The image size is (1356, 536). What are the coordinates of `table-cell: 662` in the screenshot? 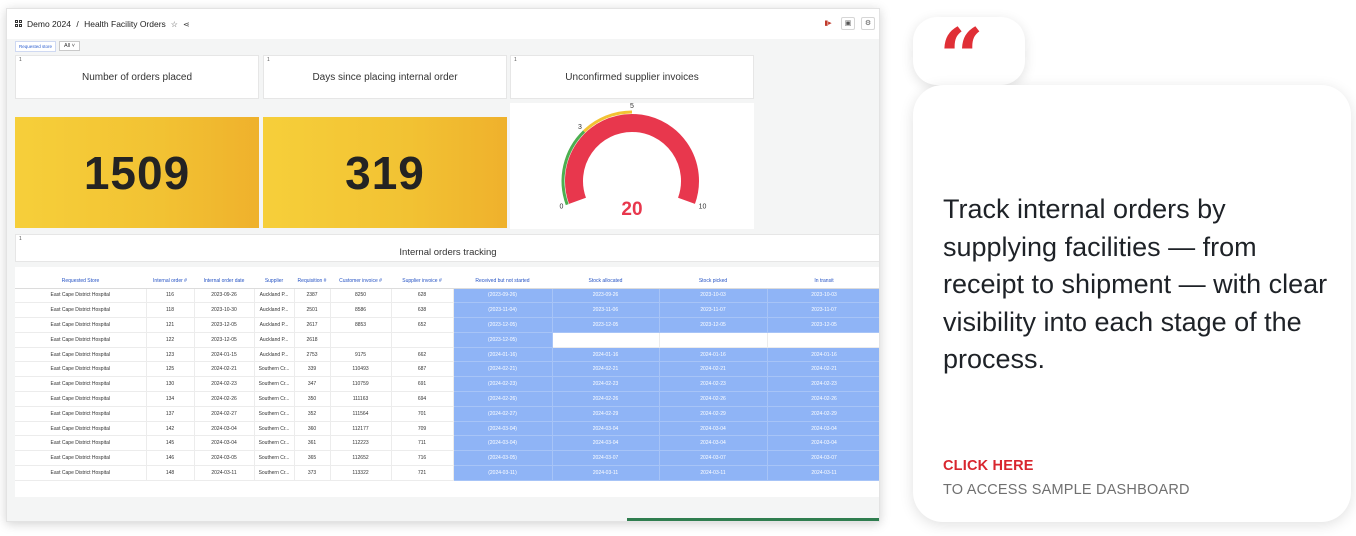 It's located at (422, 355).